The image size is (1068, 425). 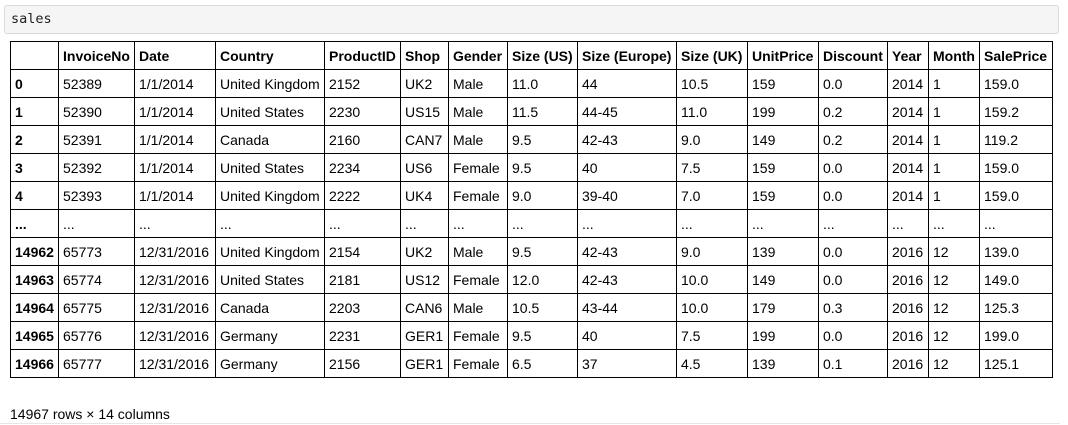 What do you see at coordinates (424, 307) in the screenshot?
I see `table-cell: CAN6` at bounding box center [424, 307].